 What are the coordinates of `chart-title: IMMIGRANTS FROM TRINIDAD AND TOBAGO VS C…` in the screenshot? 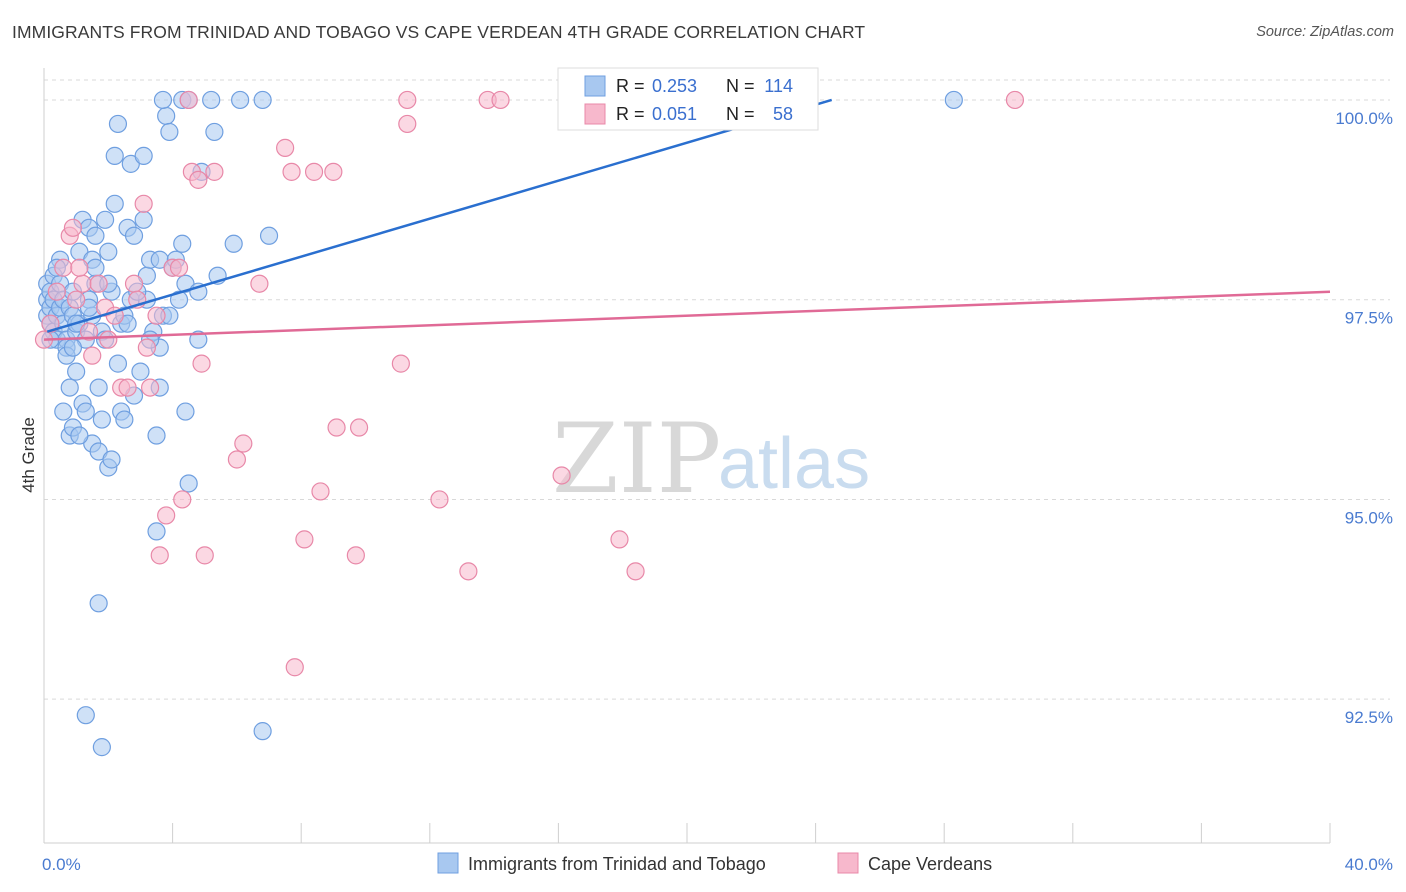 It's located at (439, 32).